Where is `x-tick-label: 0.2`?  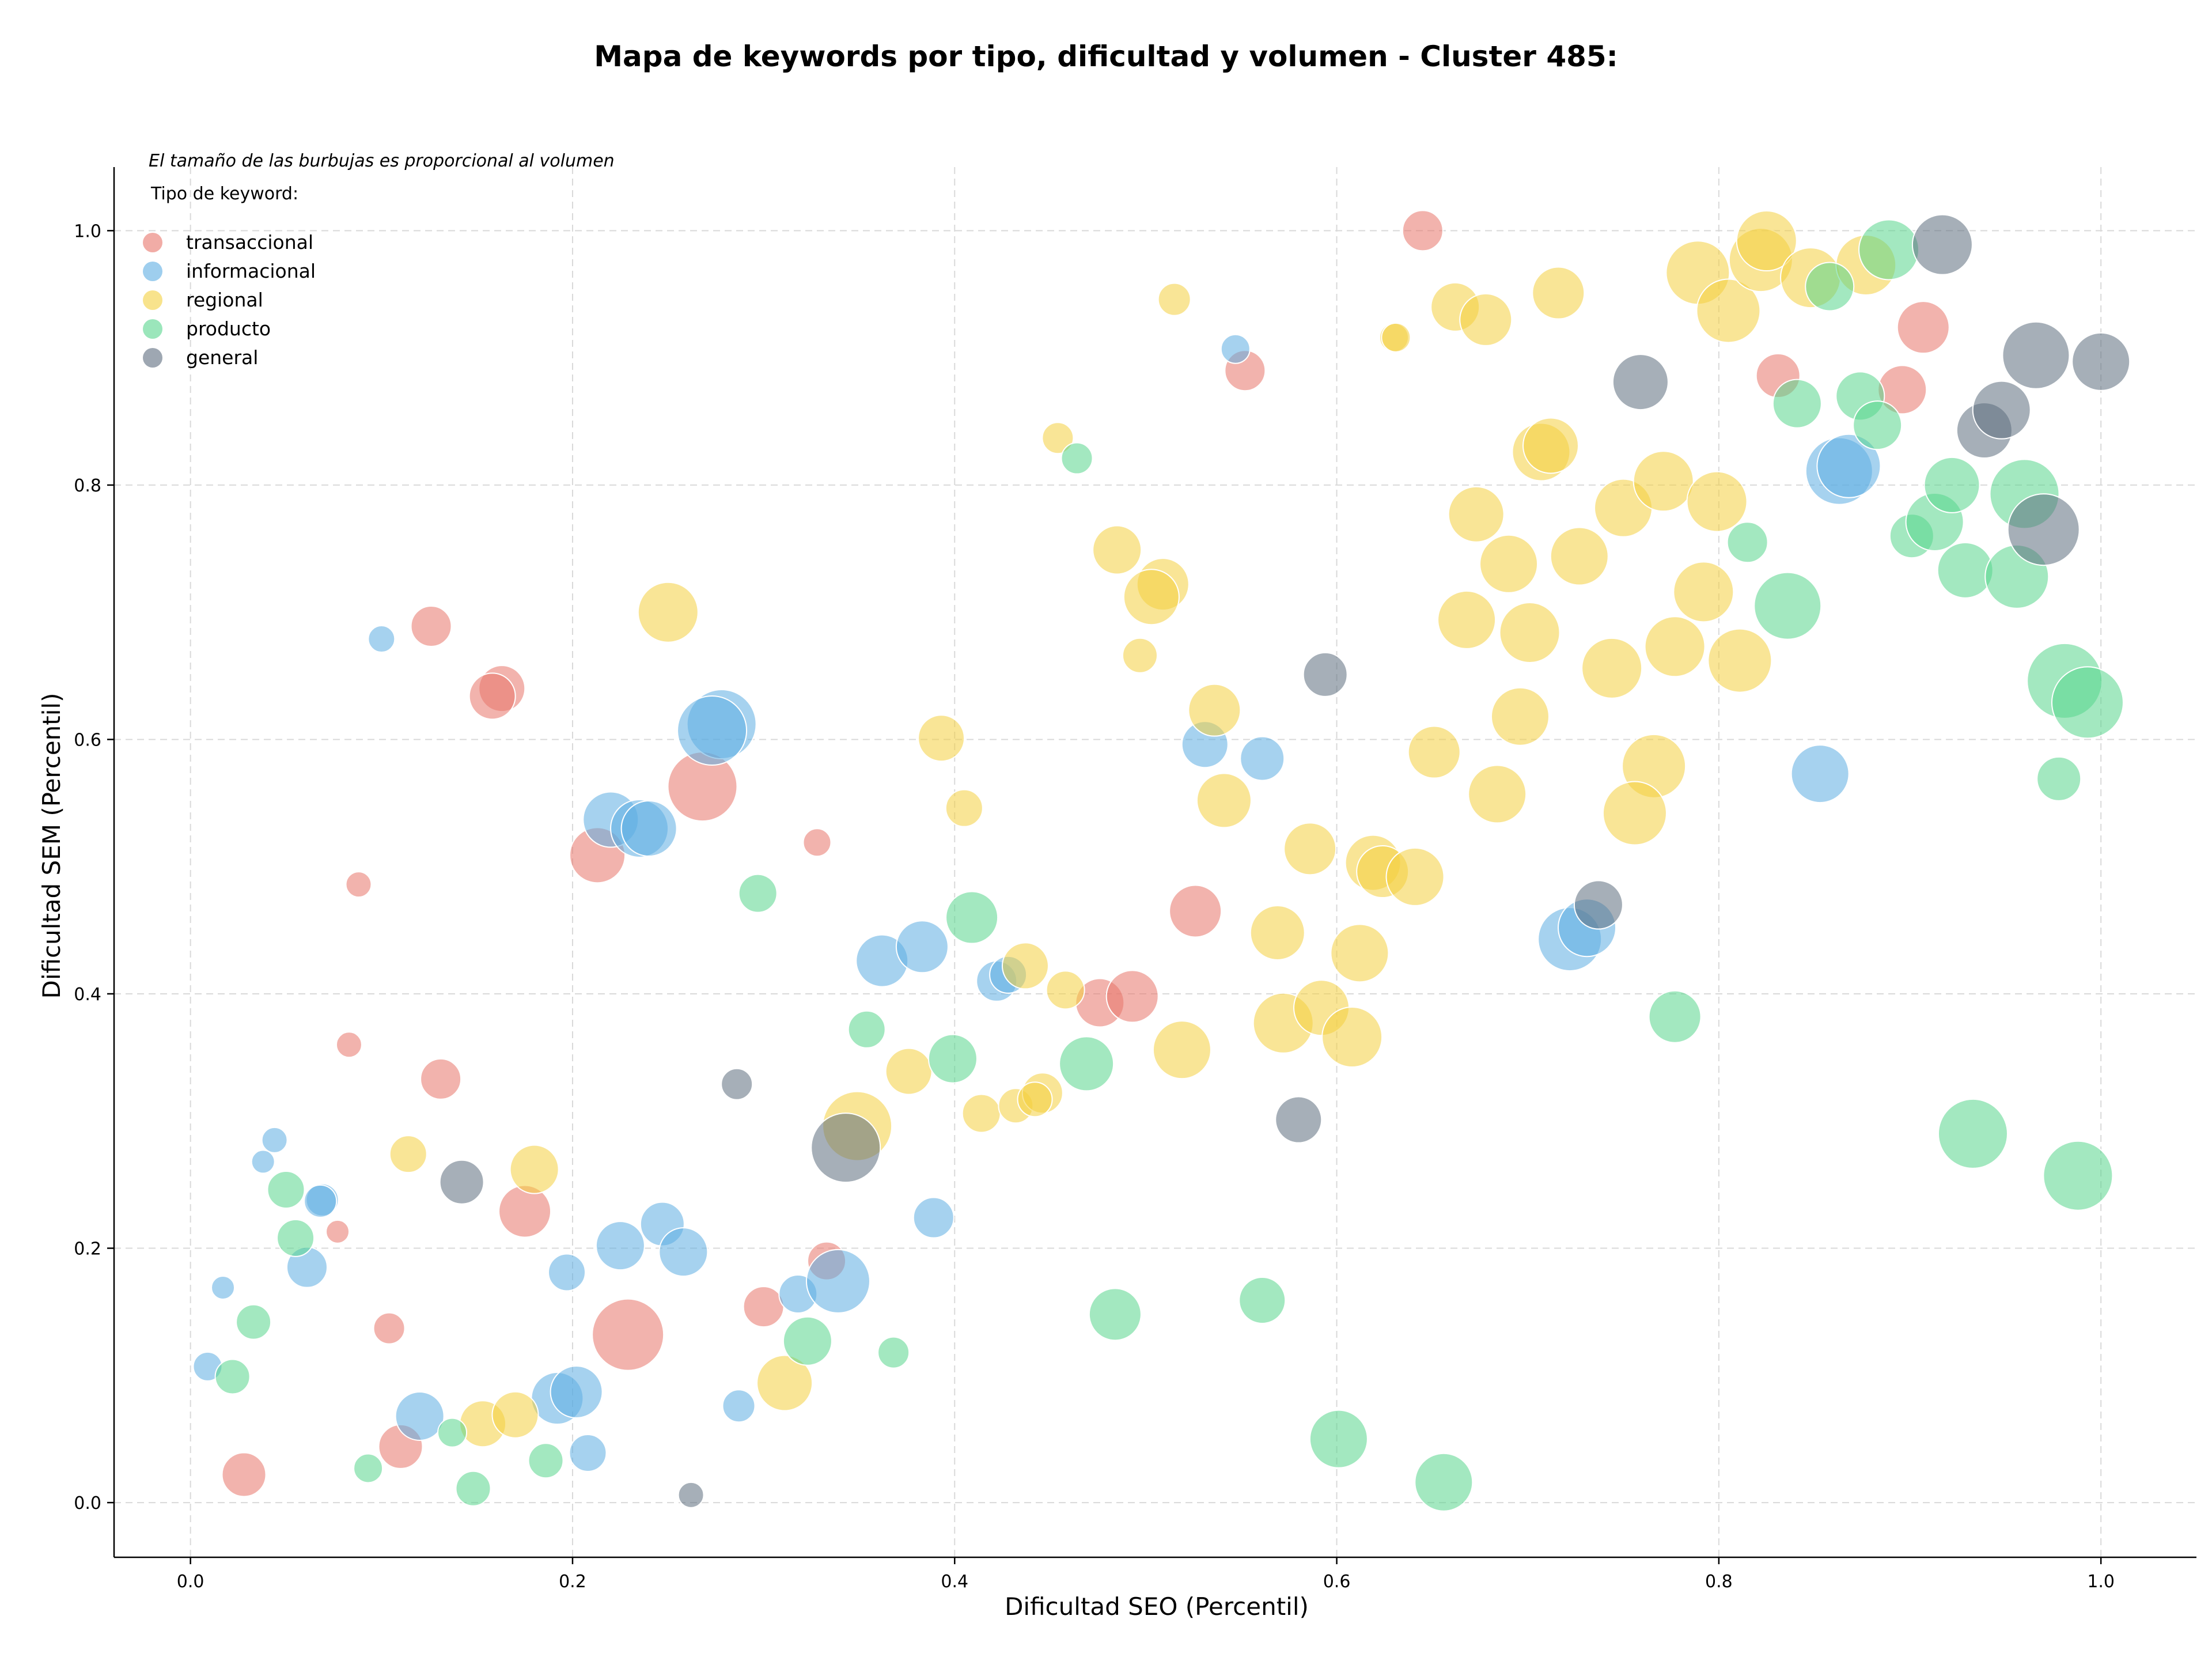 x-tick-label: 0.2 is located at coordinates (572, 1582).